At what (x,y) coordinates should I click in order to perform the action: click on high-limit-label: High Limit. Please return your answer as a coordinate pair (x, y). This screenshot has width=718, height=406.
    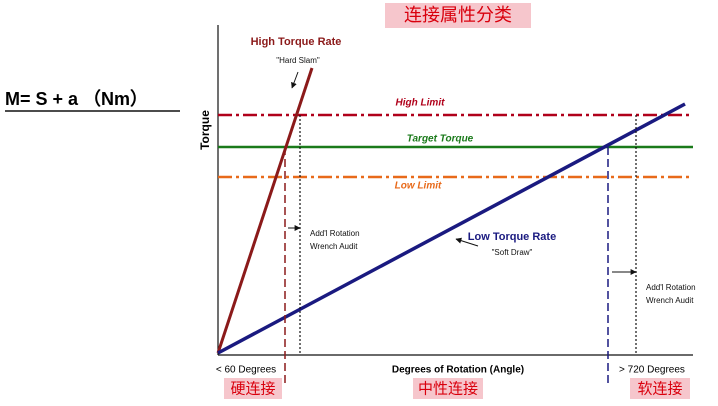
    Looking at the image, I should click on (421, 103).